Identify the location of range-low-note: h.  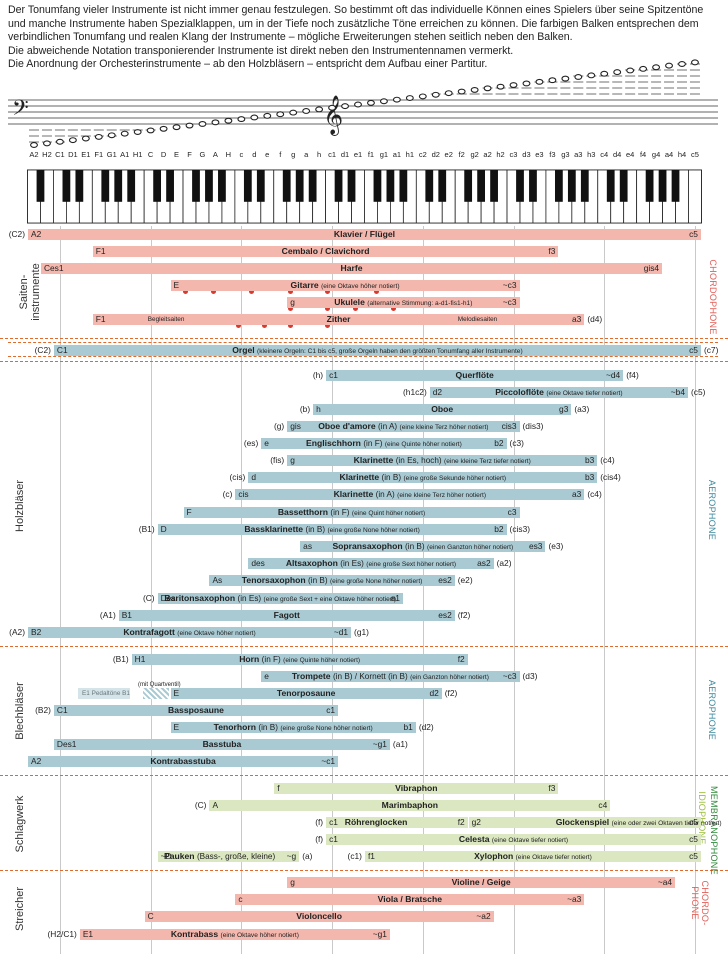
(318, 409).